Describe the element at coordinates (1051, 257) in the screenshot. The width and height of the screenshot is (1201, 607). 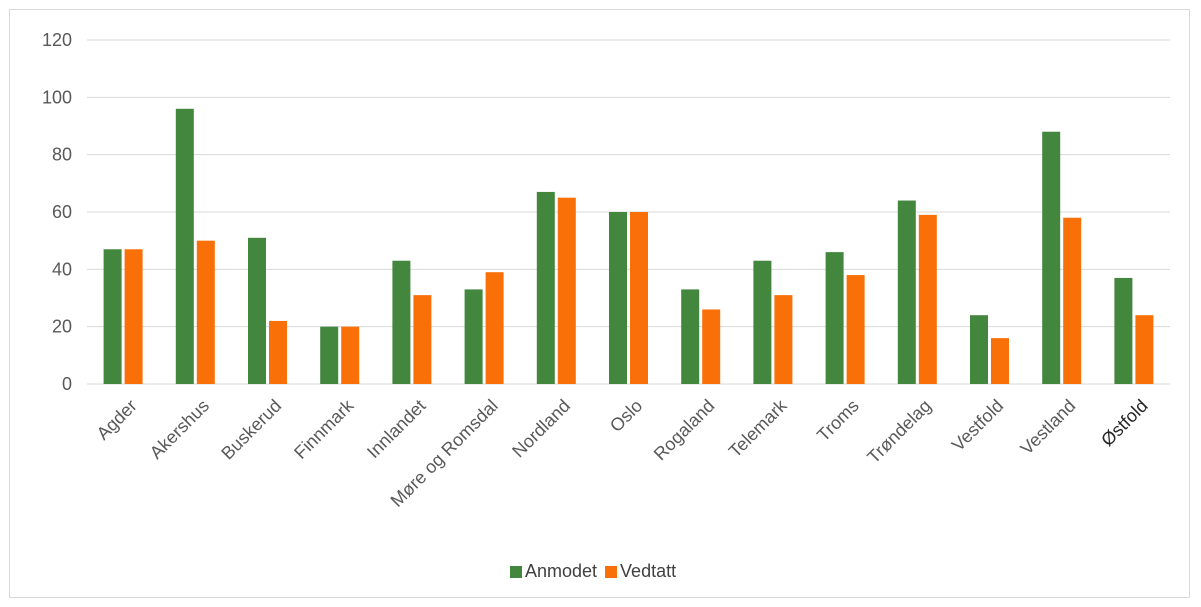
I see `bar-anmodet-vestland` at that location.